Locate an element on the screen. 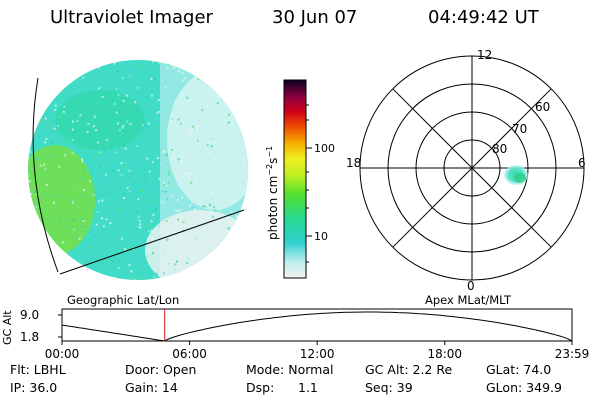  ip-info: IP: 36.0 is located at coordinates (34, 387).